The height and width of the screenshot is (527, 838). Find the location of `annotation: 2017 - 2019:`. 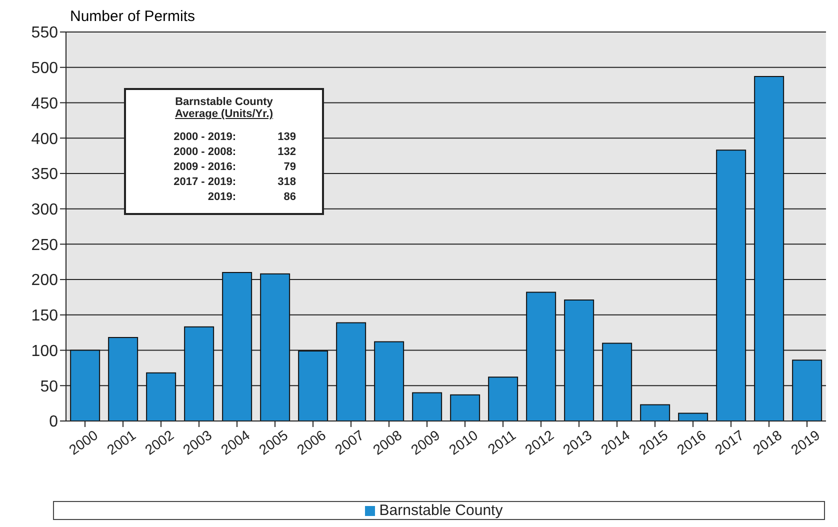

annotation: 2017 - 2019: is located at coordinates (204, 182).